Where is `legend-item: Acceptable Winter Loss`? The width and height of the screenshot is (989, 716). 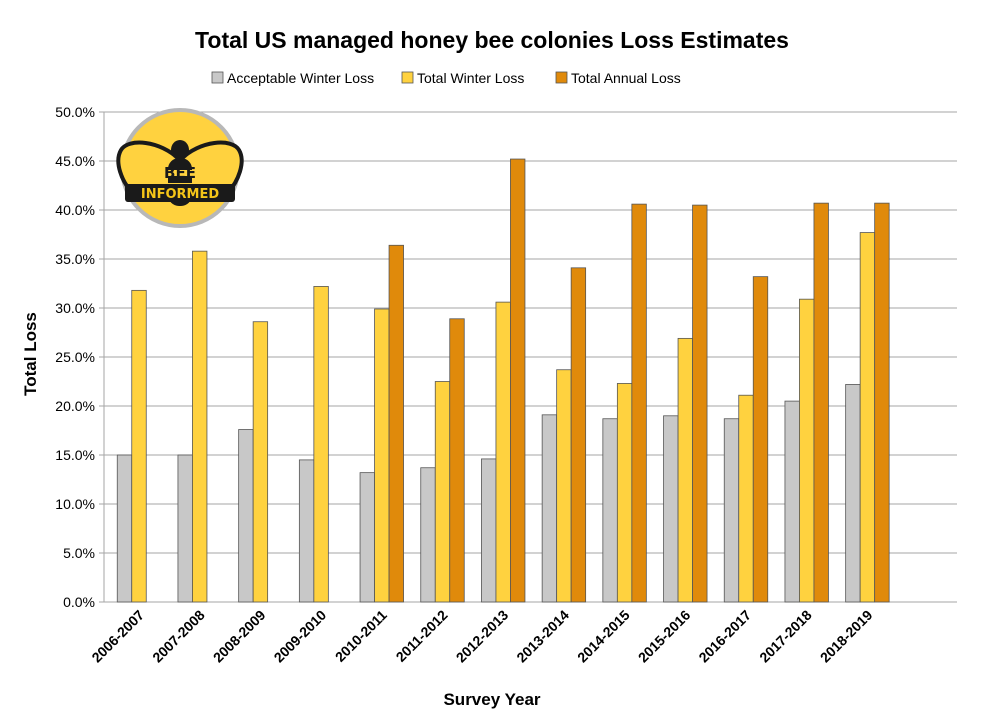 legend-item: Acceptable Winter Loss is located at coordinates (292, 78).